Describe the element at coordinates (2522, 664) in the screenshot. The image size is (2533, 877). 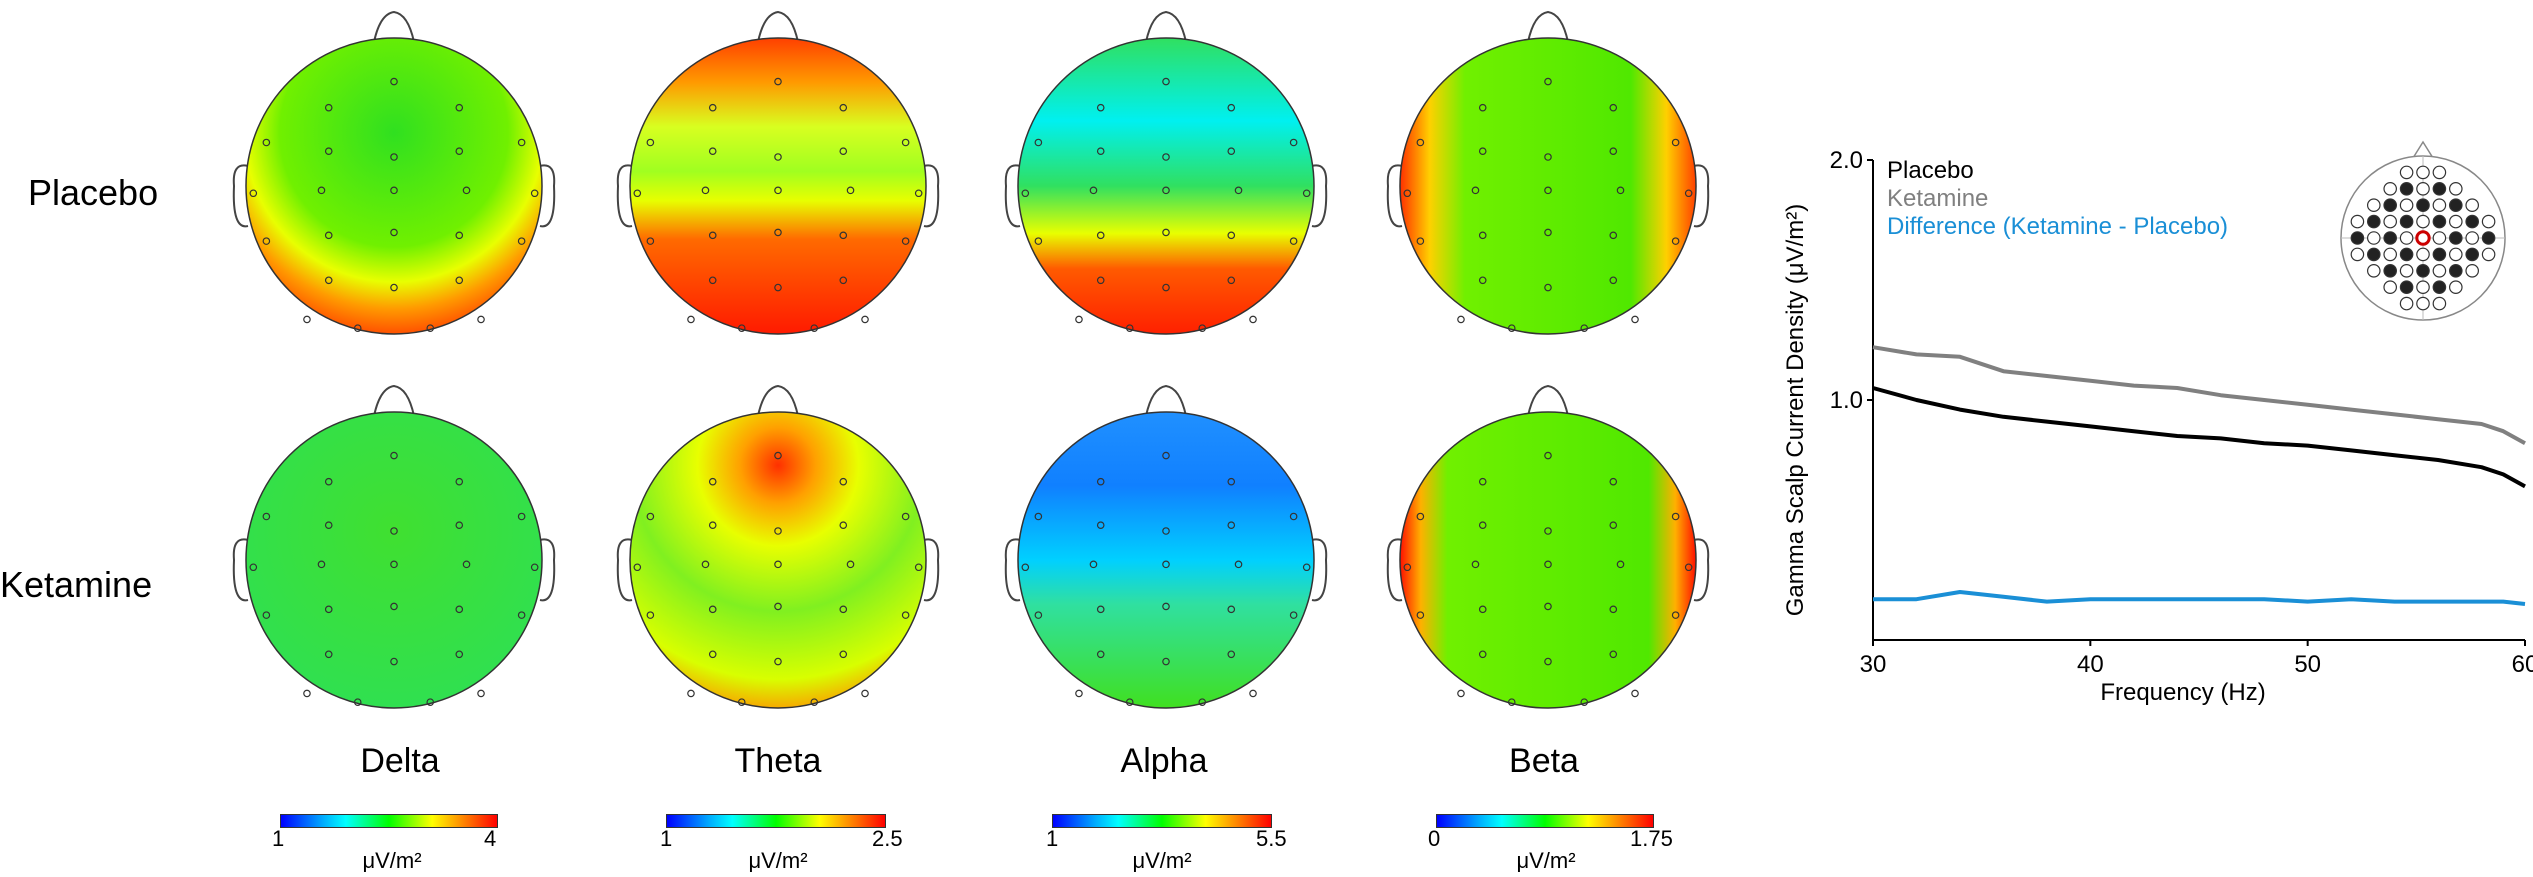
I see `x-tick-label: 60` at that location.